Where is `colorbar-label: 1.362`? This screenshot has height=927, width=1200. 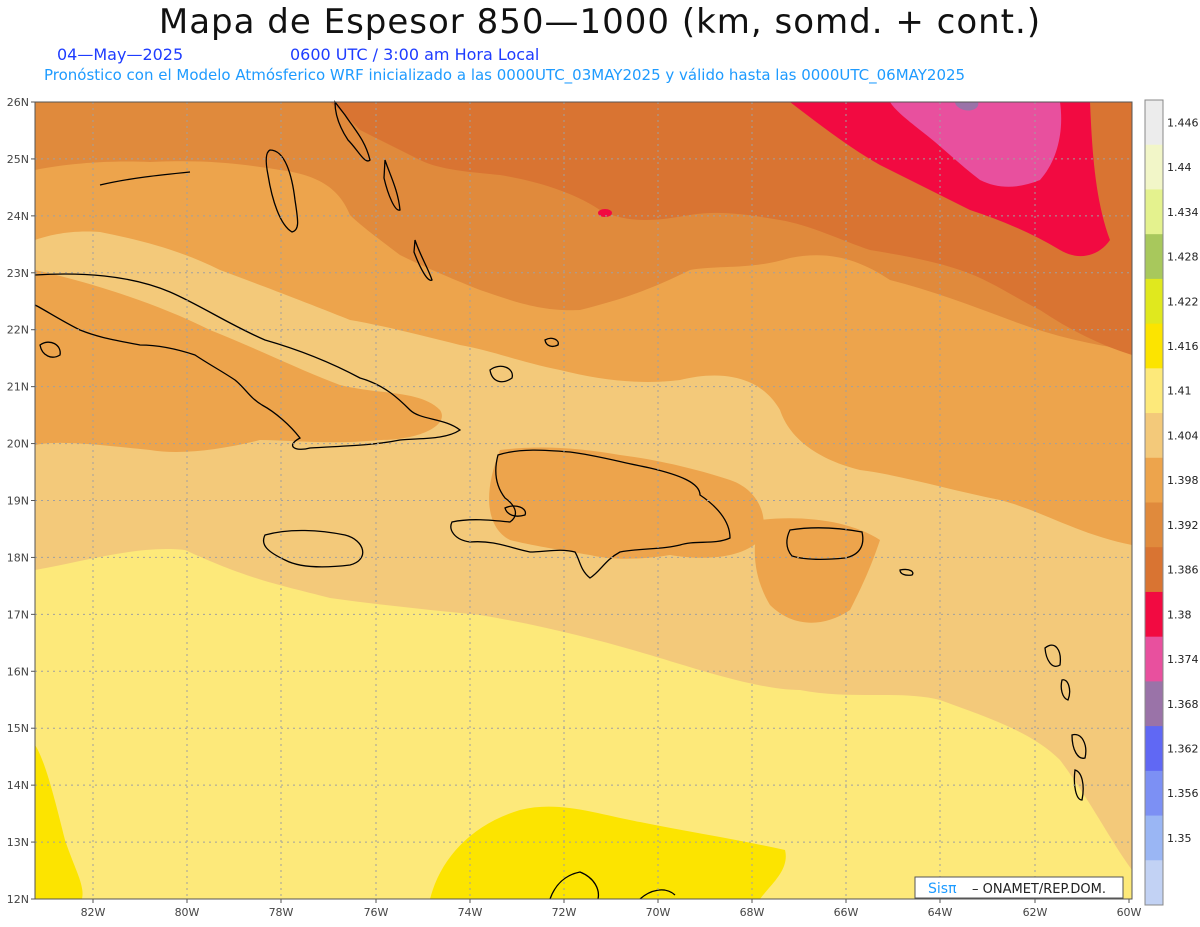
colorbar-label: 1.362 is located at coordinates (1183, 748).